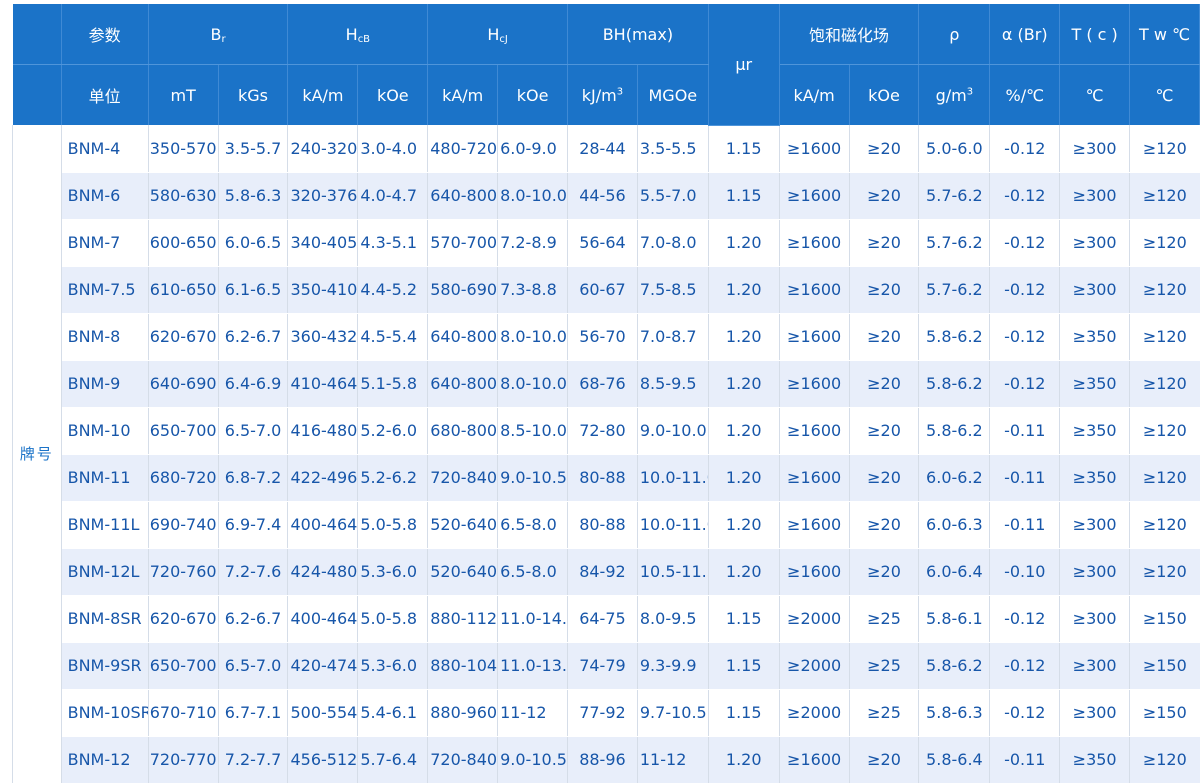 This screenshot has width=1200, height=784. What do you see at coordinates (462, 149) in the screenshot?
I see `value-cell: 480-720` at bounding box center [462, 149].